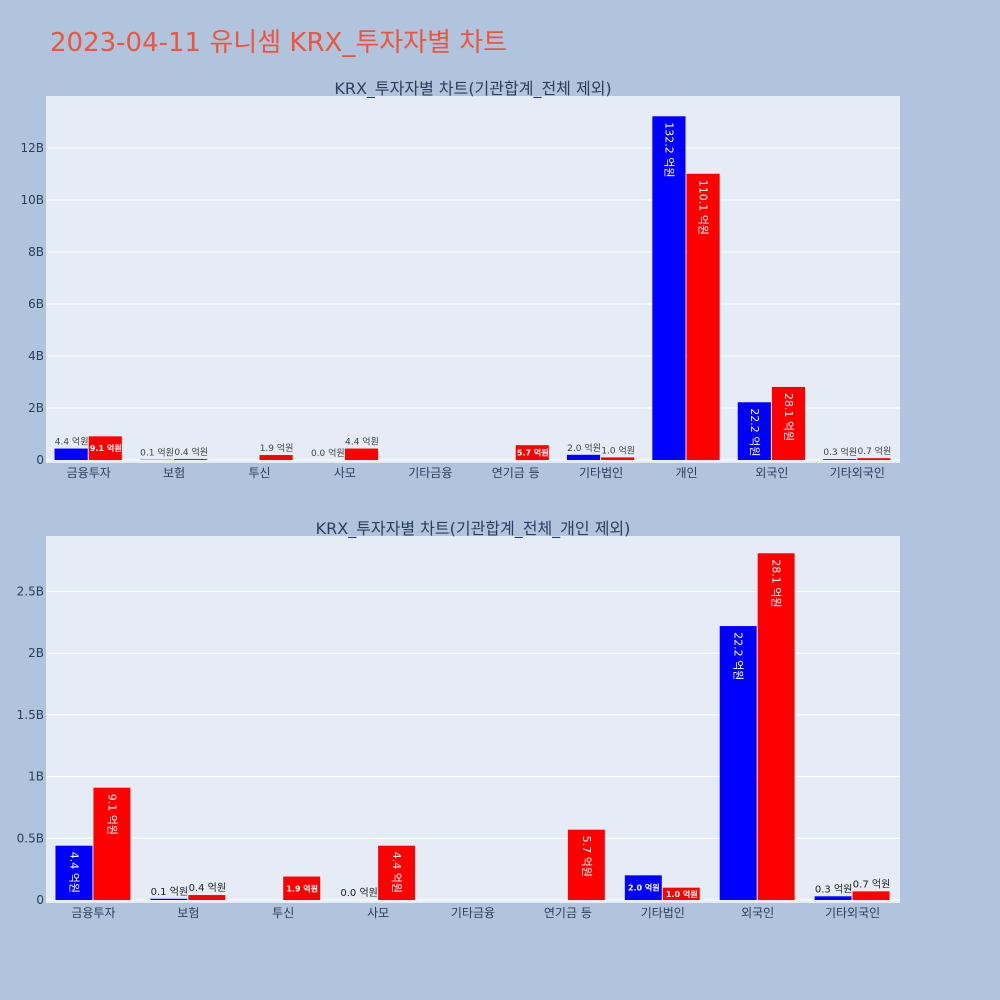  Describe the element at coordinates (30, 838) in the screenshot. I see `y-tick-label: 0.5B` at that location.